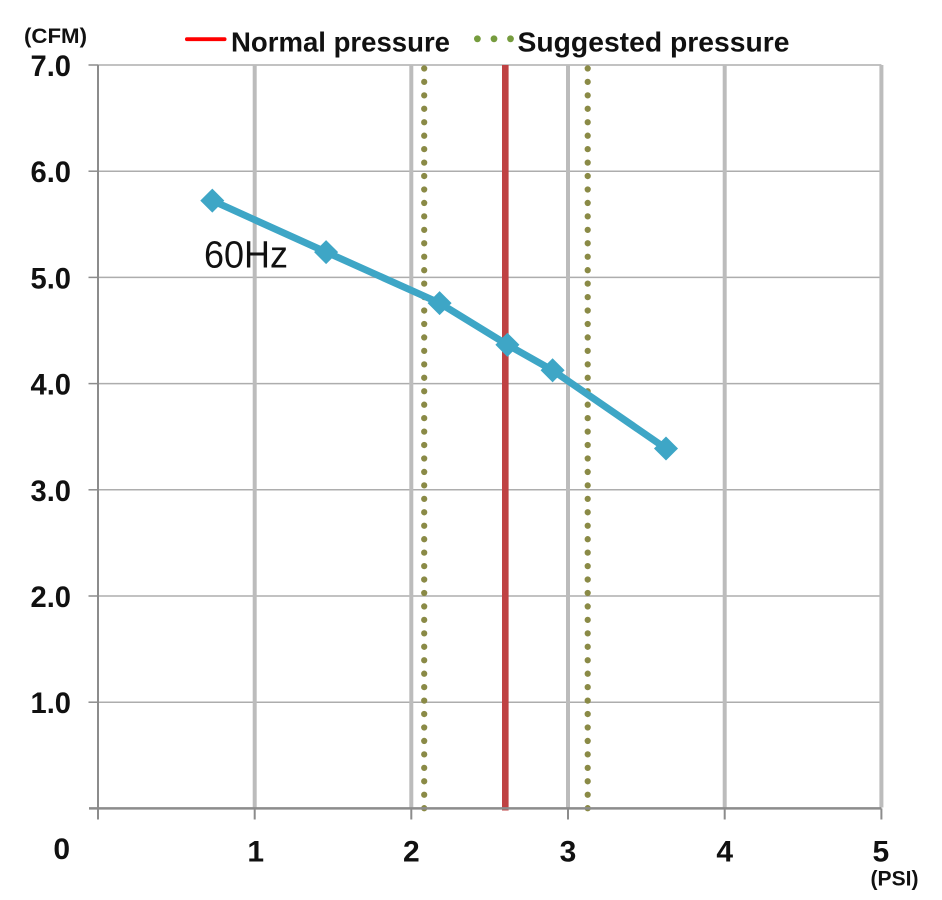  Describe the element at coordinates (51, 491) in the screenshot. I see `svg-text: 3.0` at that location.